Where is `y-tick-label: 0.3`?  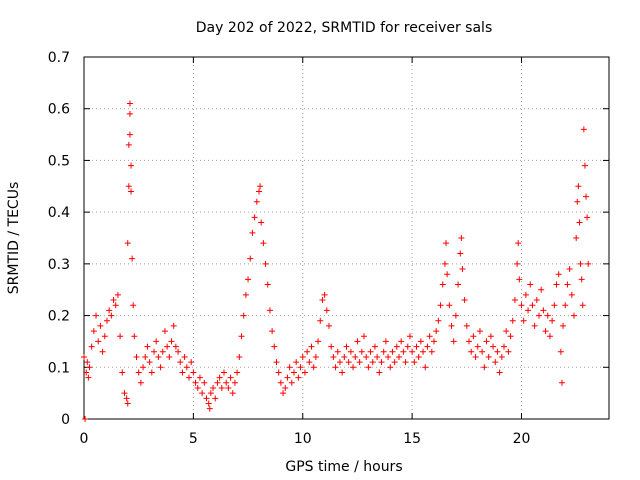 y-tick-label: 0.3 is located at coordinates (59, 265).